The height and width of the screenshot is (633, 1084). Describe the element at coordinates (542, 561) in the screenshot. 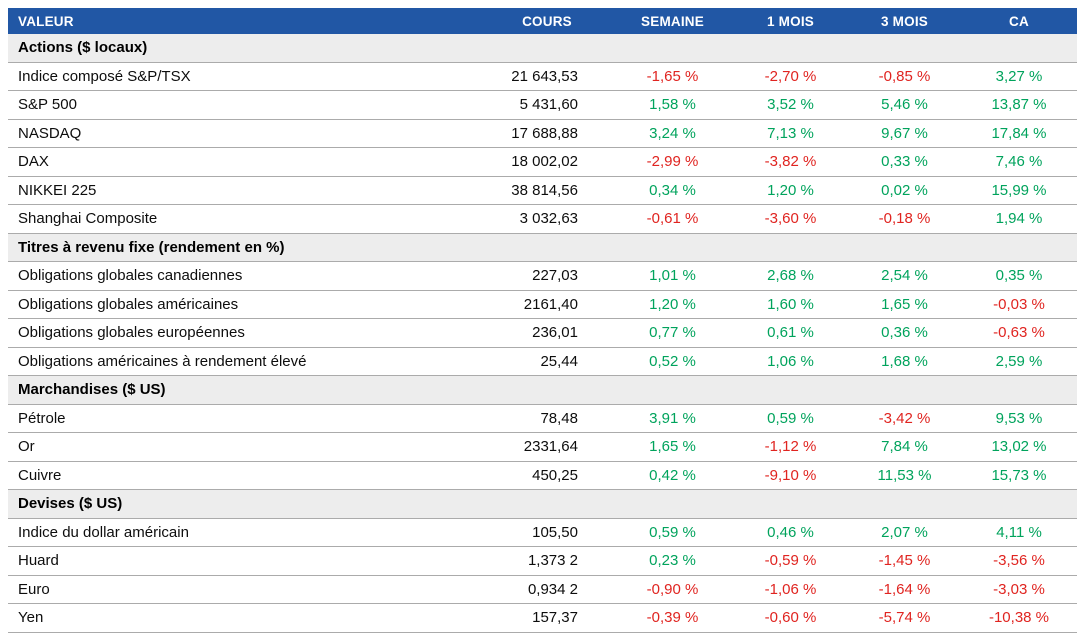

I see `table-row: Huard 1,373 2 0,23 % -0,59 % -1,45 % -3,56 %` at that location.